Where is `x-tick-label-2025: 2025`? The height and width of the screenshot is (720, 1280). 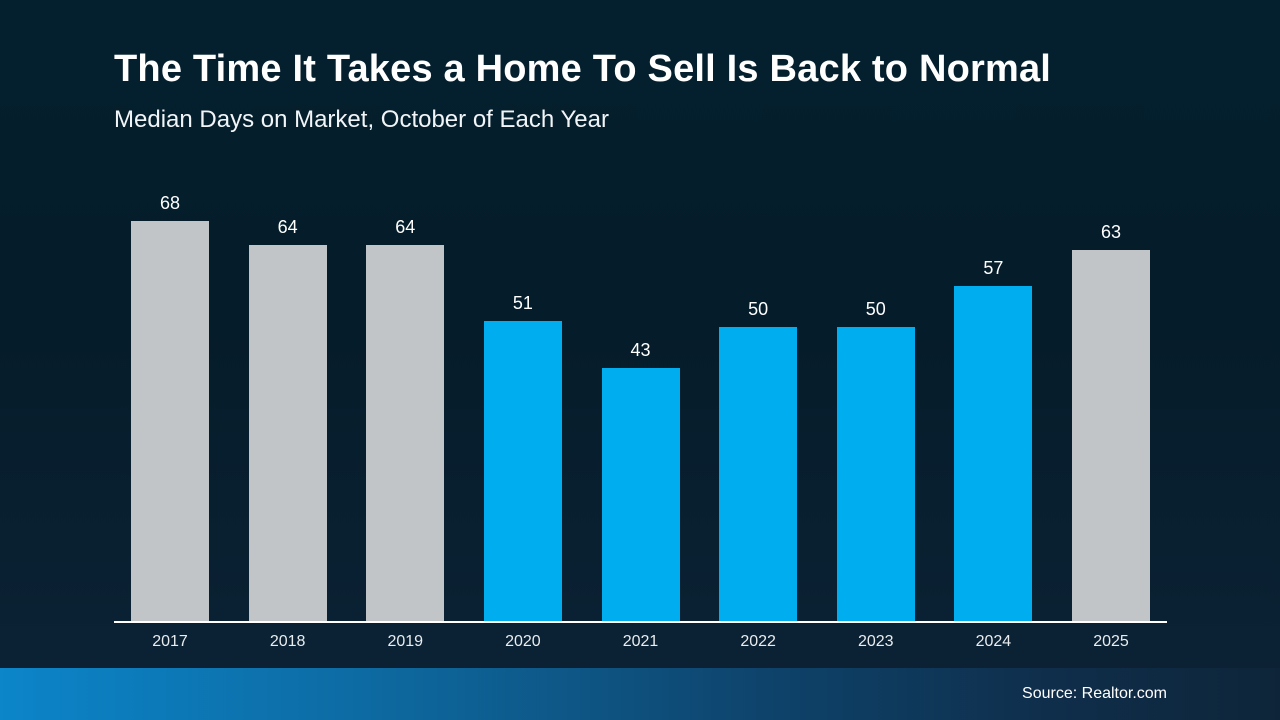 x-tick-label-2025: 2025 is located at coordinates (1111, 641).